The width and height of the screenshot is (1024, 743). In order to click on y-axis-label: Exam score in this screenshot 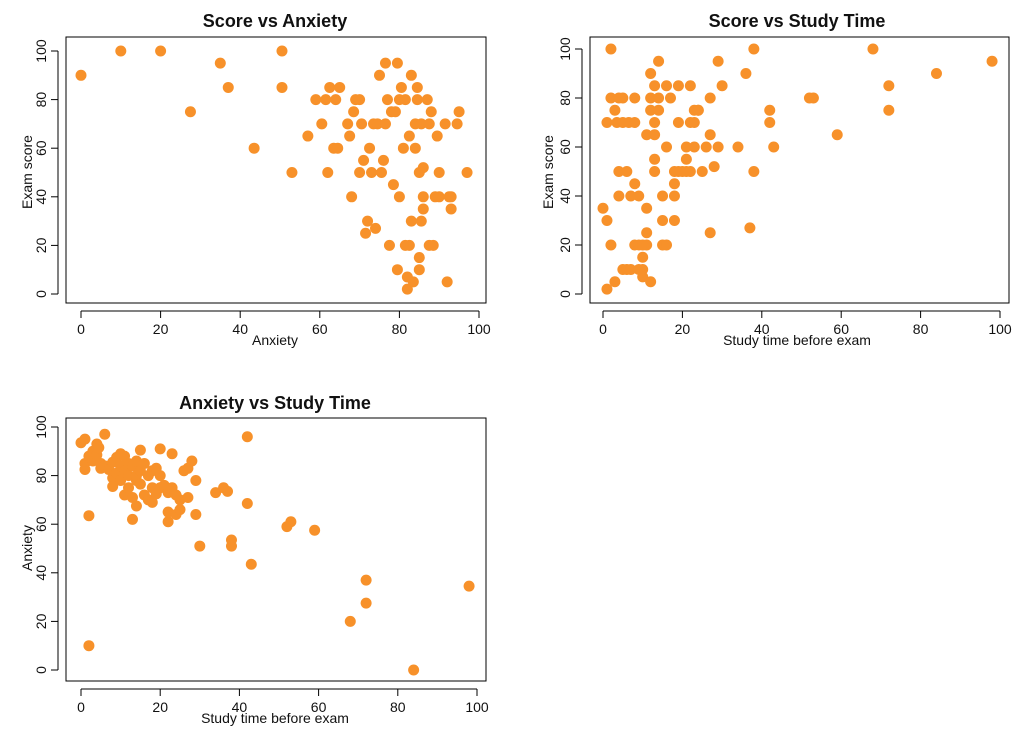, I will do `click(548, 172)`.